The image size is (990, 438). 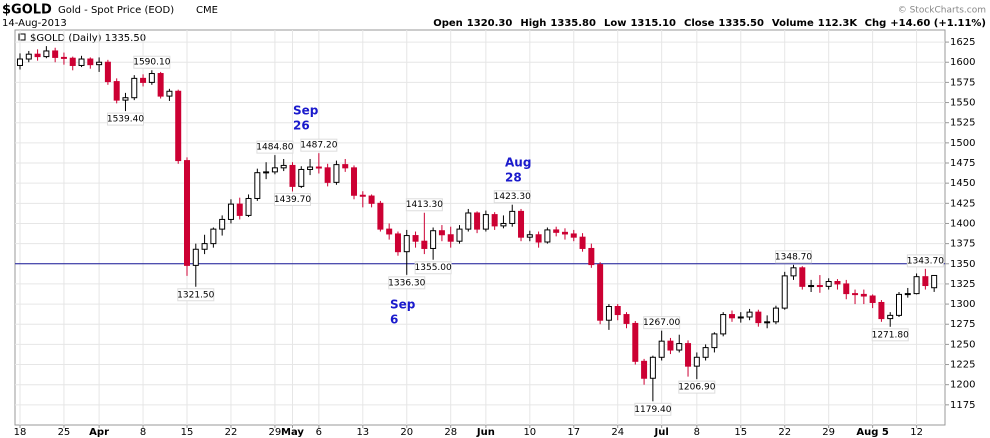 I want to click on annotation: Aug, so click(x=518, y=163).